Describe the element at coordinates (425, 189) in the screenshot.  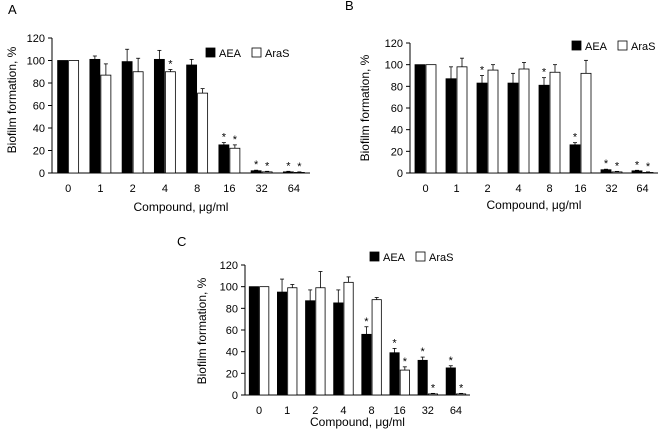
I see `x-tick-label: 0` at that location.